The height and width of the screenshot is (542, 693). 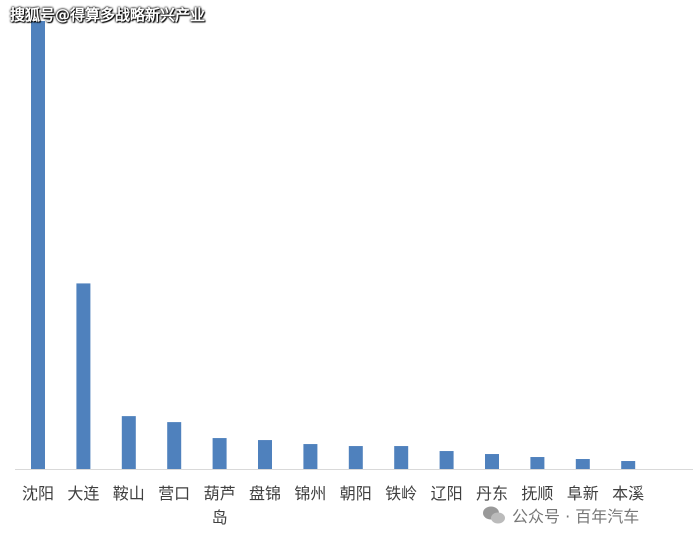 What do you see at coordinates (219, 505) in the screenshot?
I see `x-tick-label: 葫芦岛` at bounding box center [219, 505].